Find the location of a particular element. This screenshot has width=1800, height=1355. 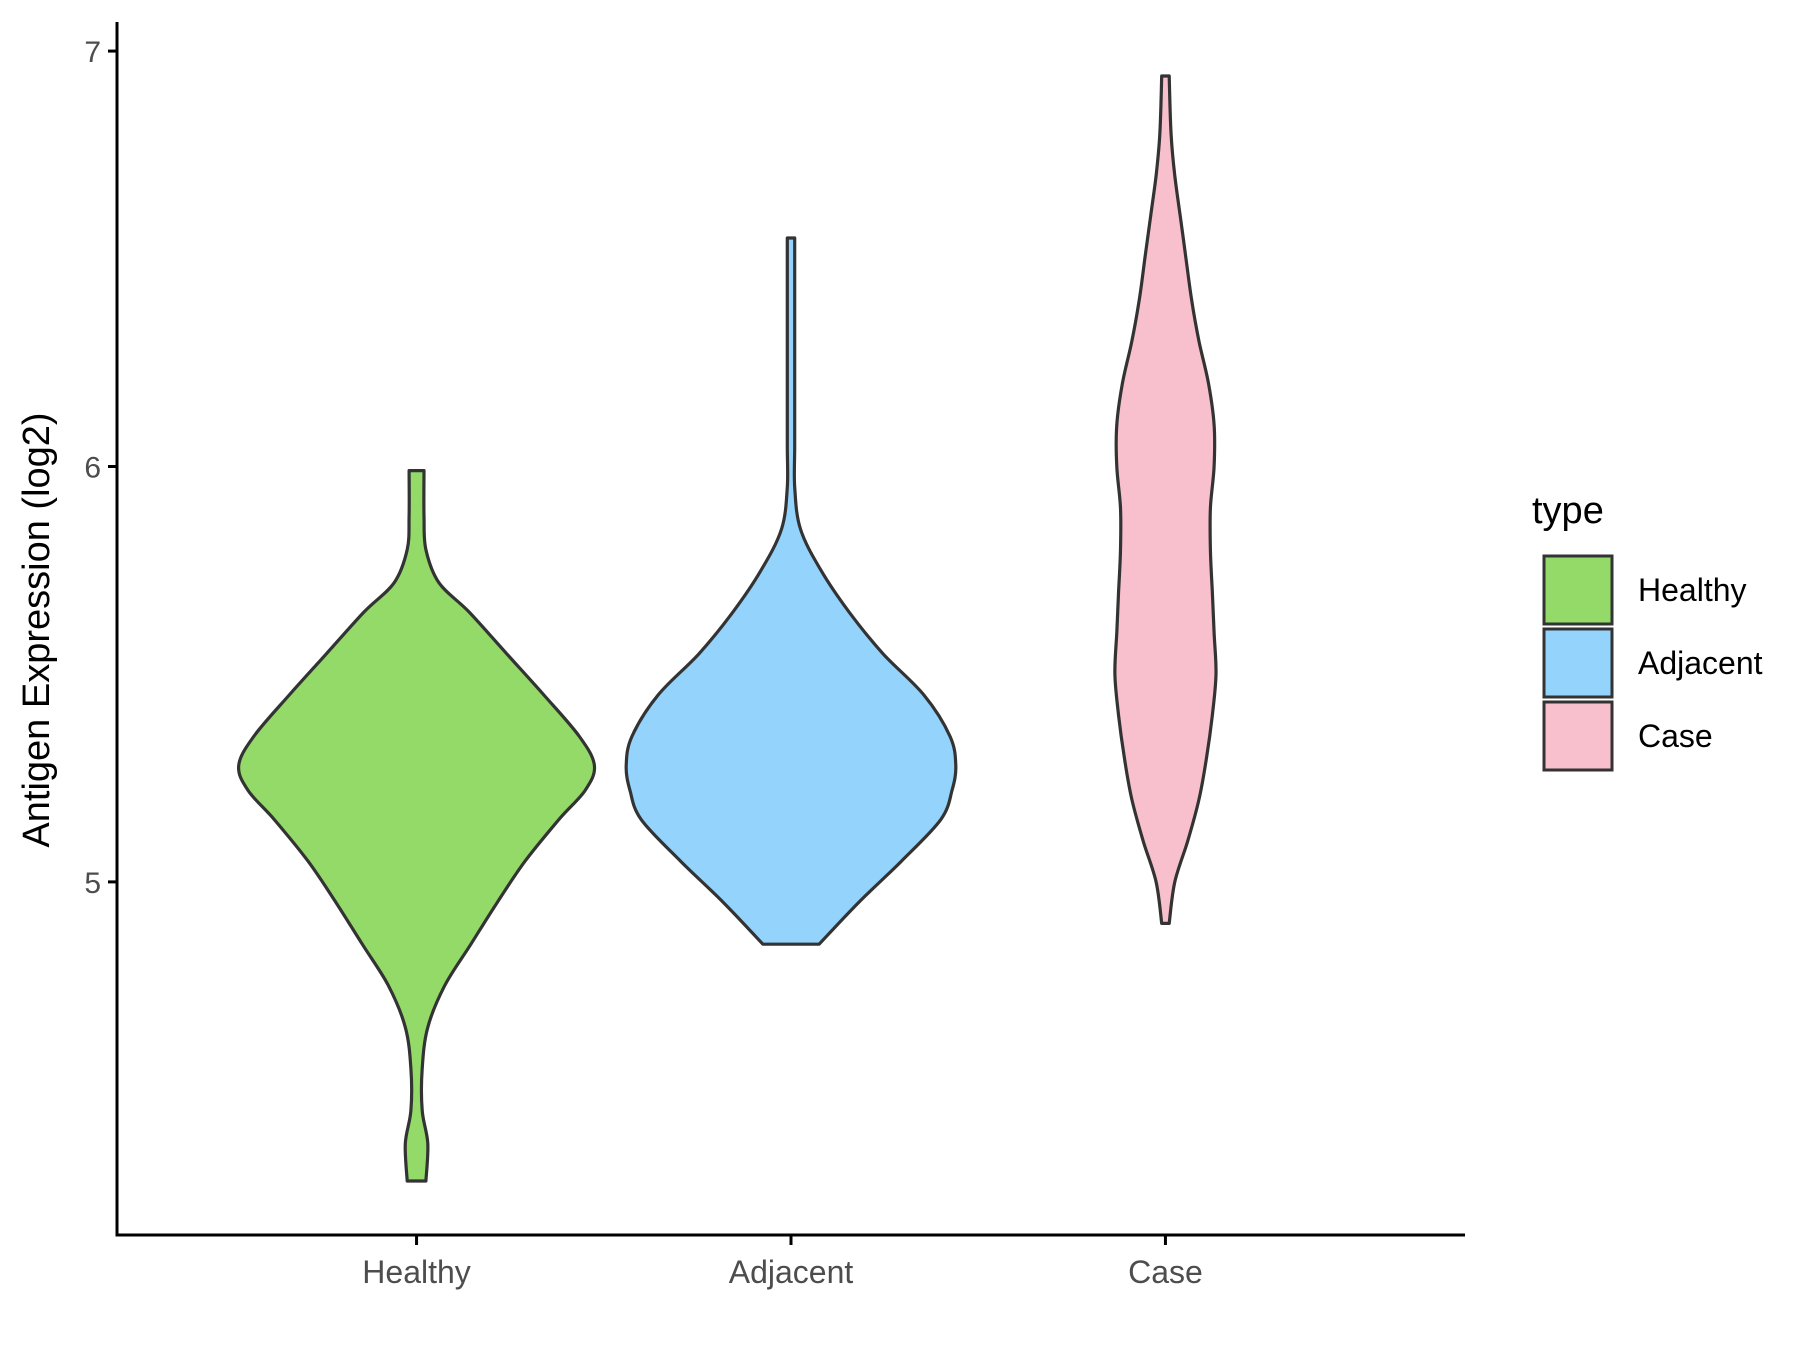

y-ticks: 5 6 7 is located at coordinates (100, 468).